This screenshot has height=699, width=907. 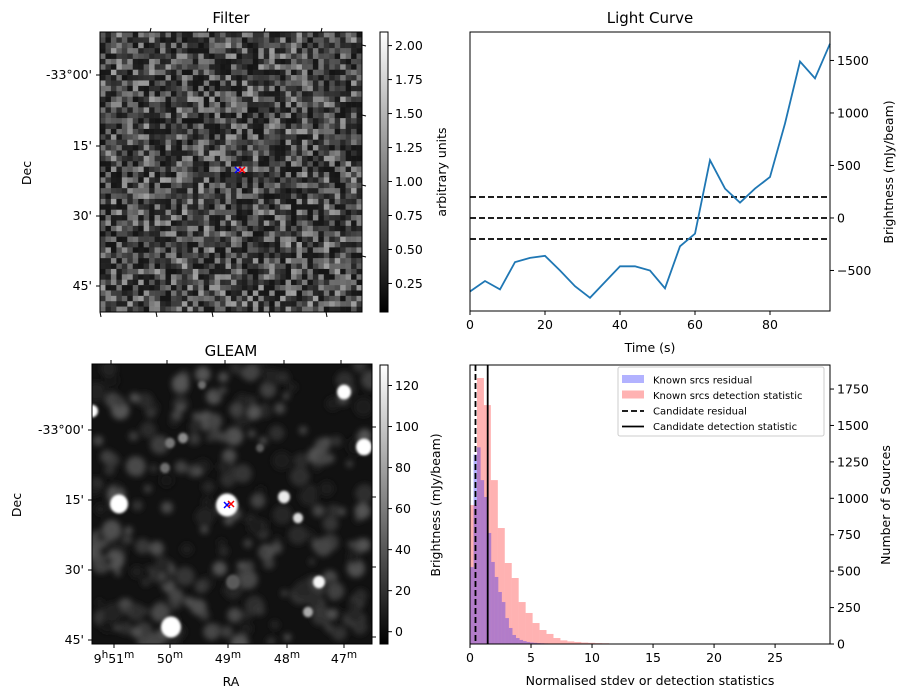 I want to click on y-tick-label: 500, so click(x=849, y=571).